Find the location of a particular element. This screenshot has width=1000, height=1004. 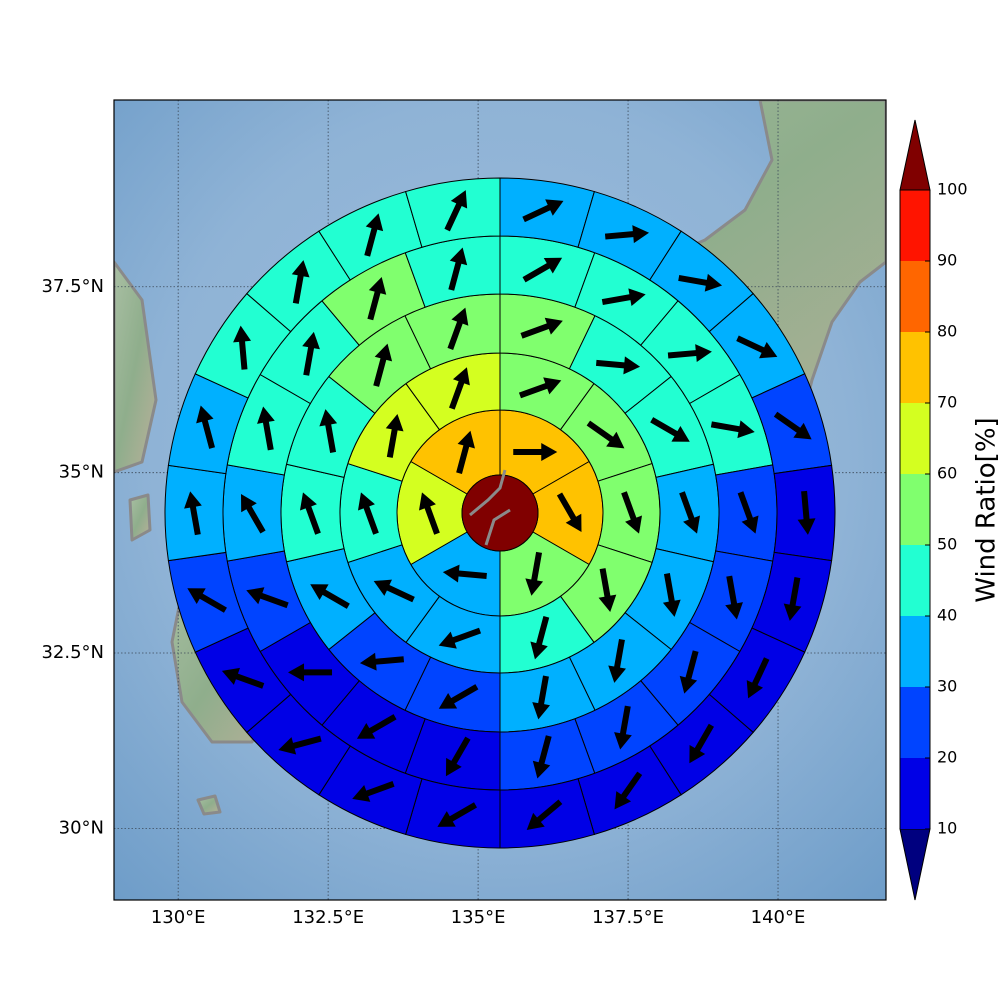

colorbar-tick-label: 80 is located at coordinates (947, 331).